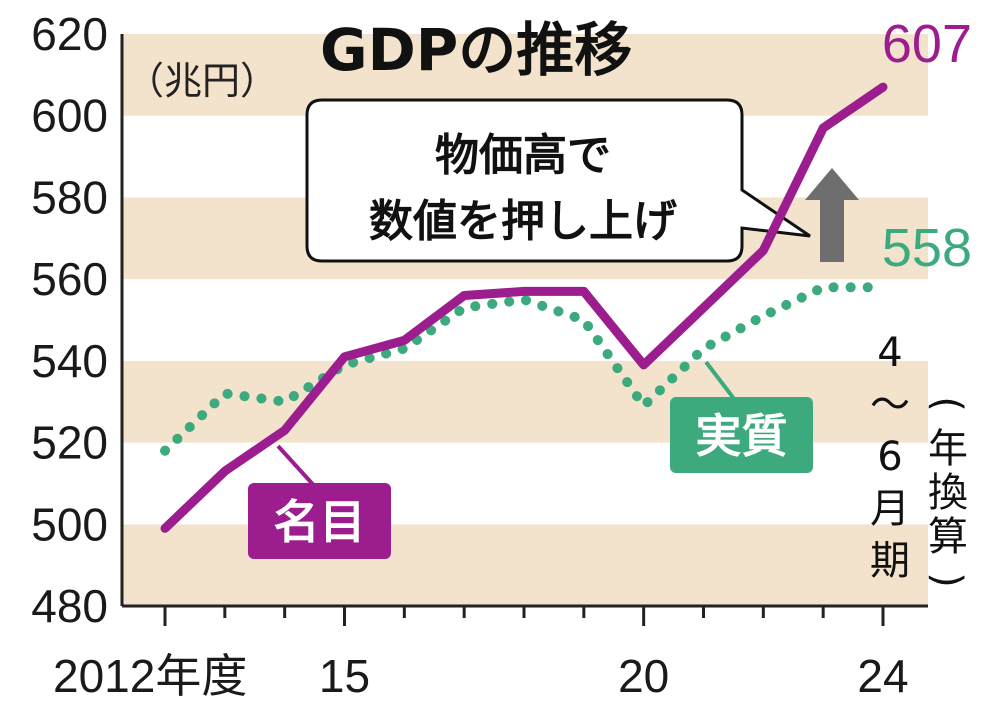 Image resolution: width=1000 pixels, height=708 pixels. I want to click on real-label-box, so click(741, 435).